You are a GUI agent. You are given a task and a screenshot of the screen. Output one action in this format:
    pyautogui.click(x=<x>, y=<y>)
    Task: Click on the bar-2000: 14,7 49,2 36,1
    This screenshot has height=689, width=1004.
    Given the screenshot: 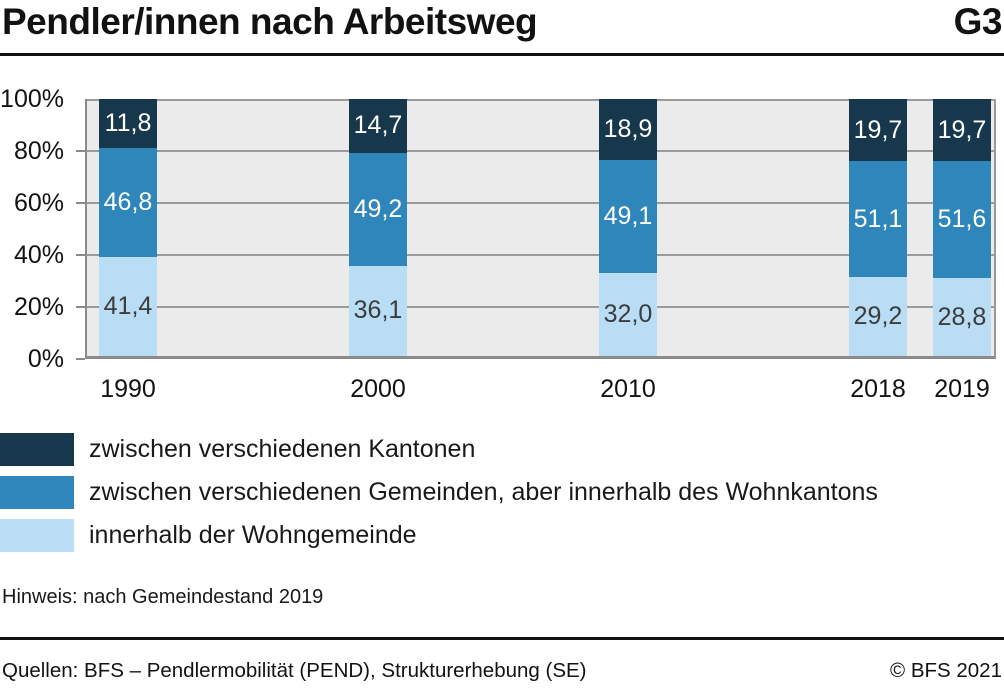 What is the action you would take?
    pyautogui.click(x=378, y=227)
    